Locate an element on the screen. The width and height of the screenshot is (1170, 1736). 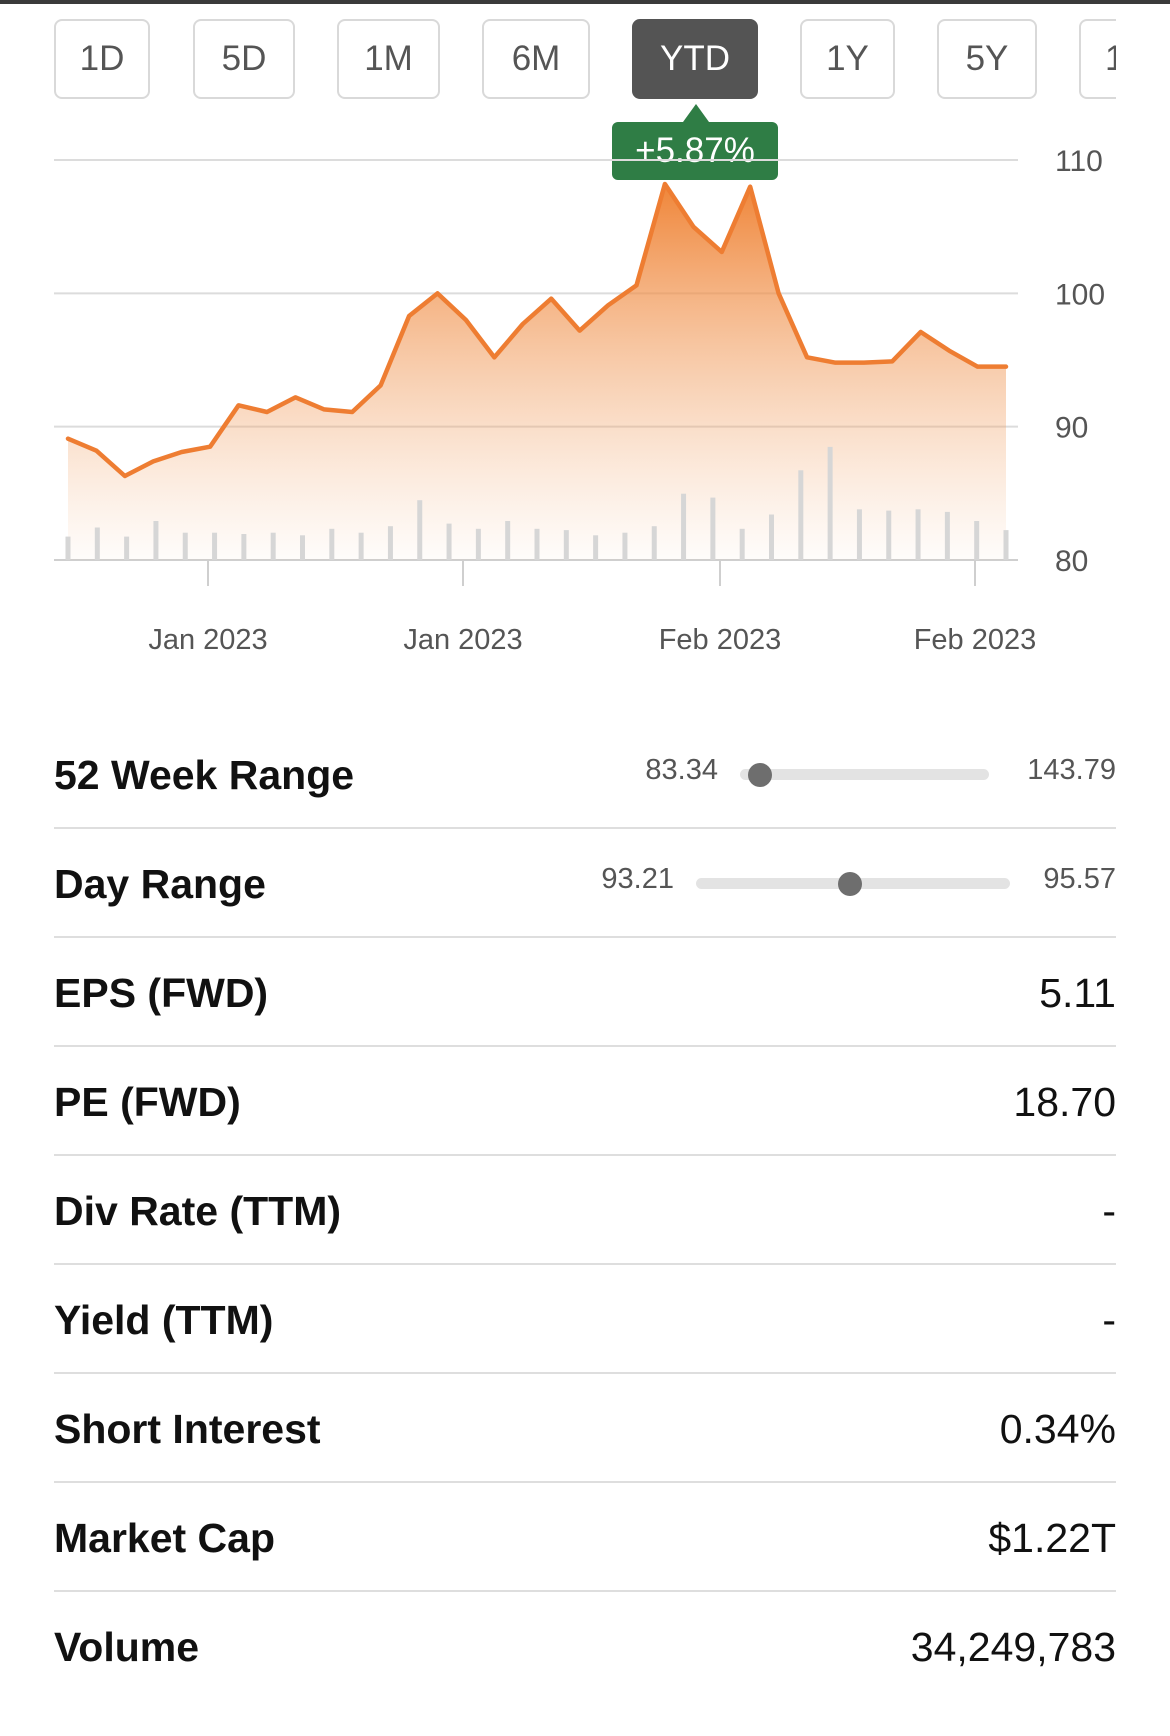
stat-label: Short Interest is located at coordinates (187, 1429).